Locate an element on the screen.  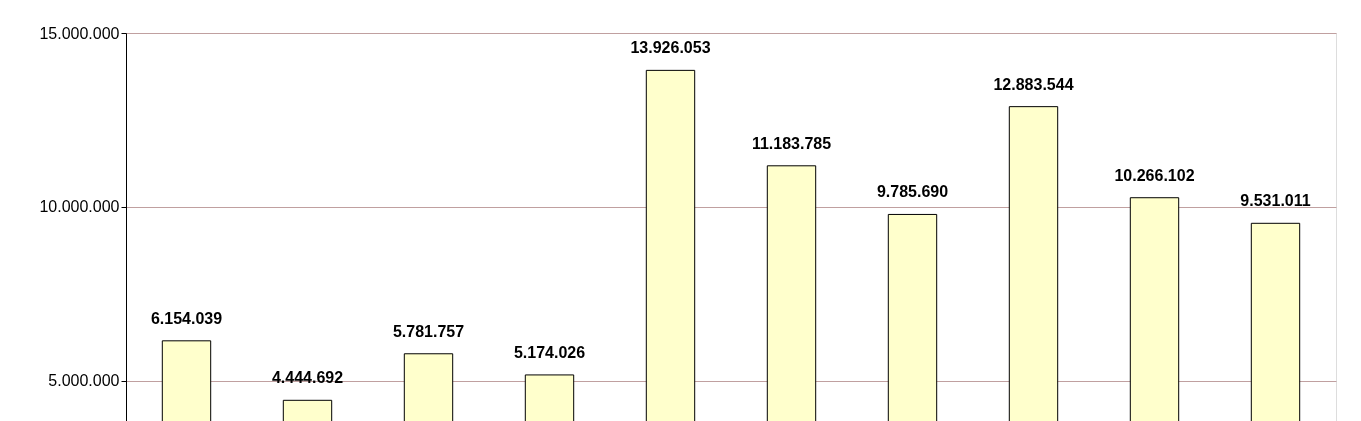
data-label: 9.531.011 is located at coordinates (1275, 201).